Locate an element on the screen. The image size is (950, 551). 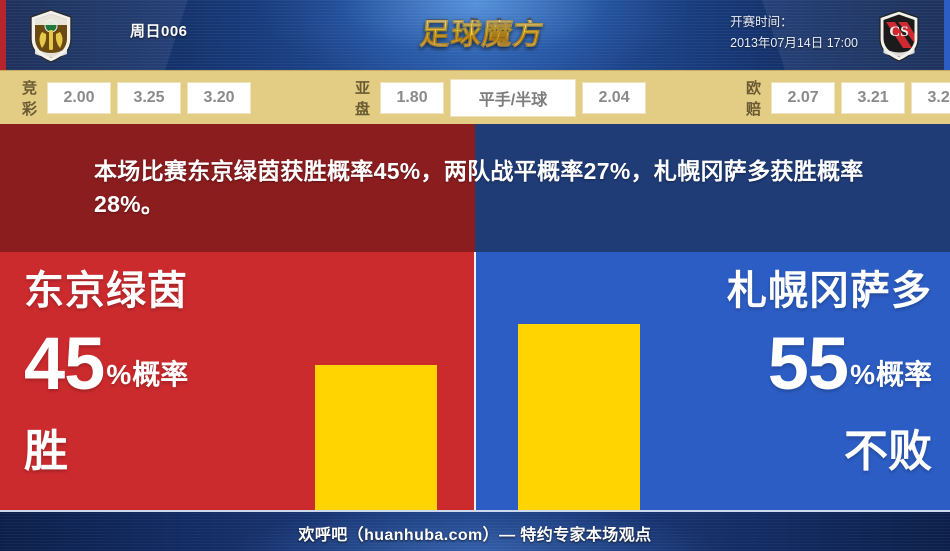
header-bar: 周日006 足球魔方 开赛时间： 2013年07月14日 17:00 CS is located at coordinates (475, 35).